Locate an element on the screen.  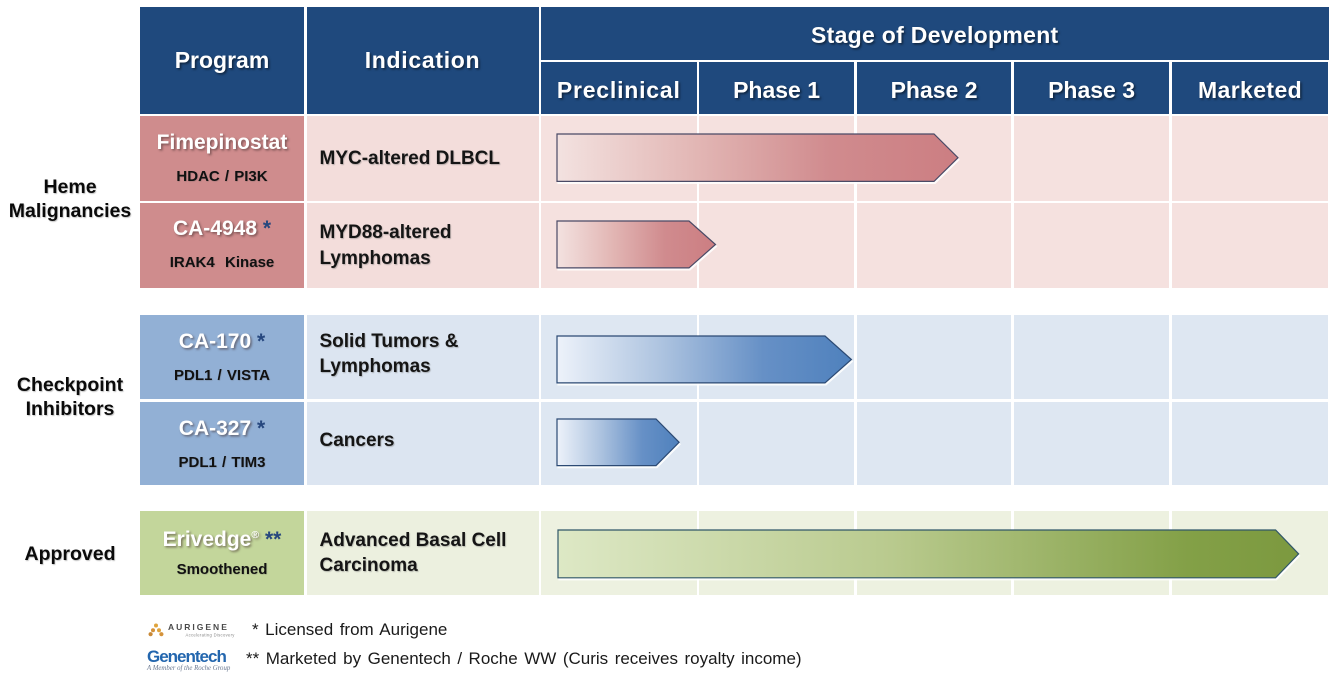
svg-text: Accelerating Discovery is located at coordinates (211, 635).